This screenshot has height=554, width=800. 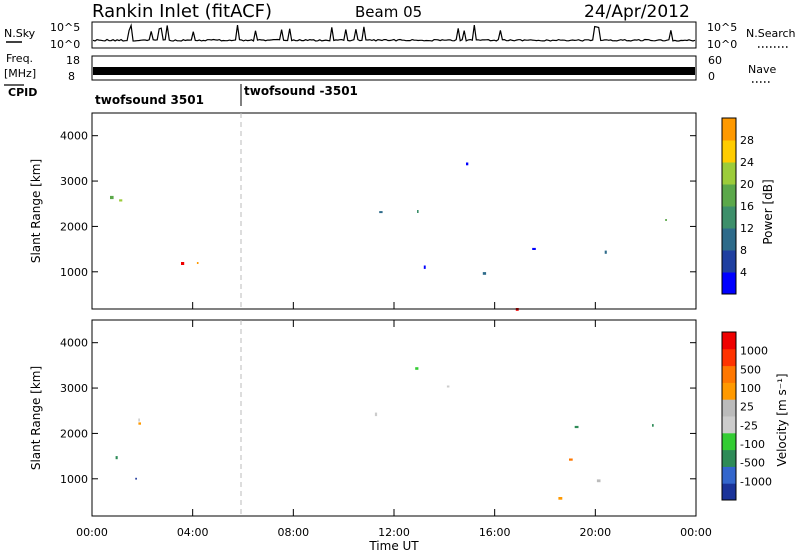 I want to click on beam-label: Beam 05, so click(x=388, y=12).